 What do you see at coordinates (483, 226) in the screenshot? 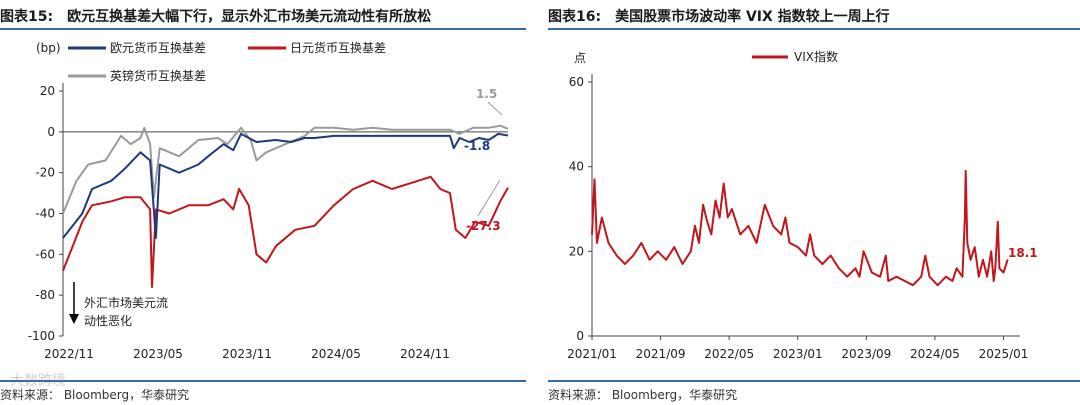
I see `end-label: -27.3` at bounding box center [483, 226].